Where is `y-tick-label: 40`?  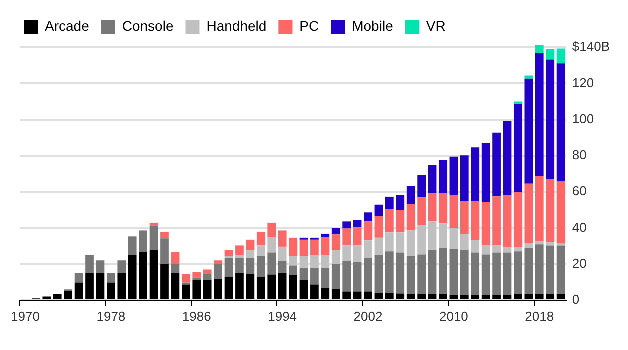
y-tick-label: 40 is located at coordinates (579, 227).